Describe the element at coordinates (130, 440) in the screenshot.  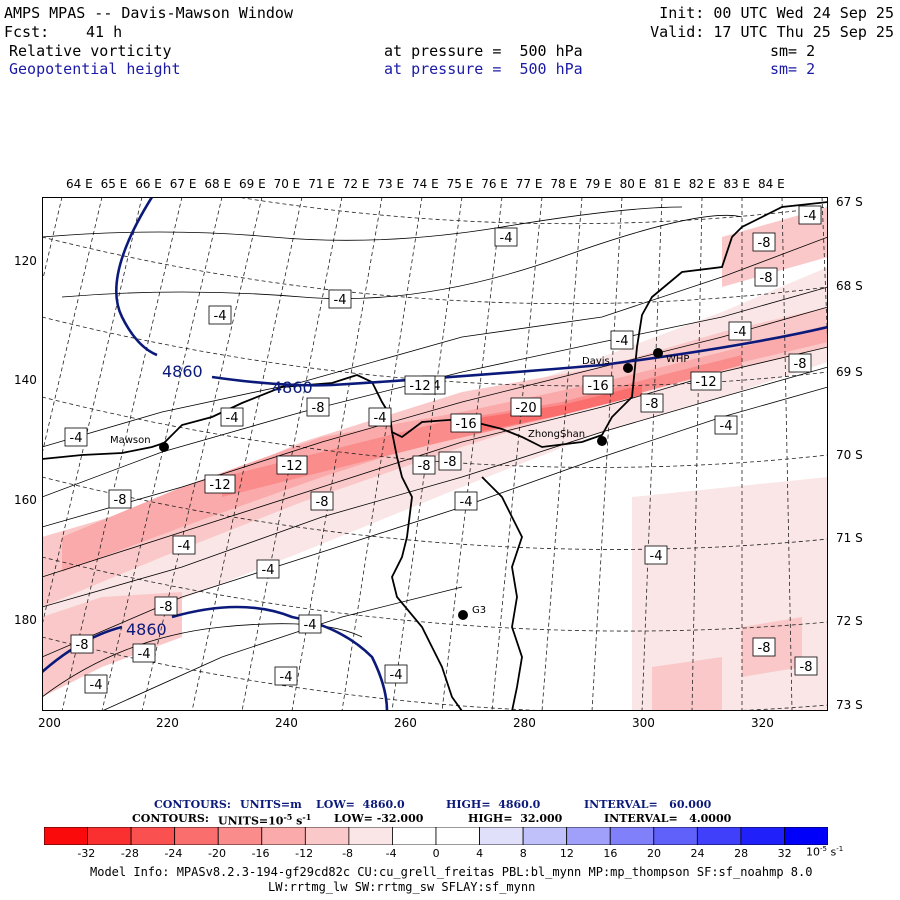
I see `station-mawson-label: Mawson` at that location.